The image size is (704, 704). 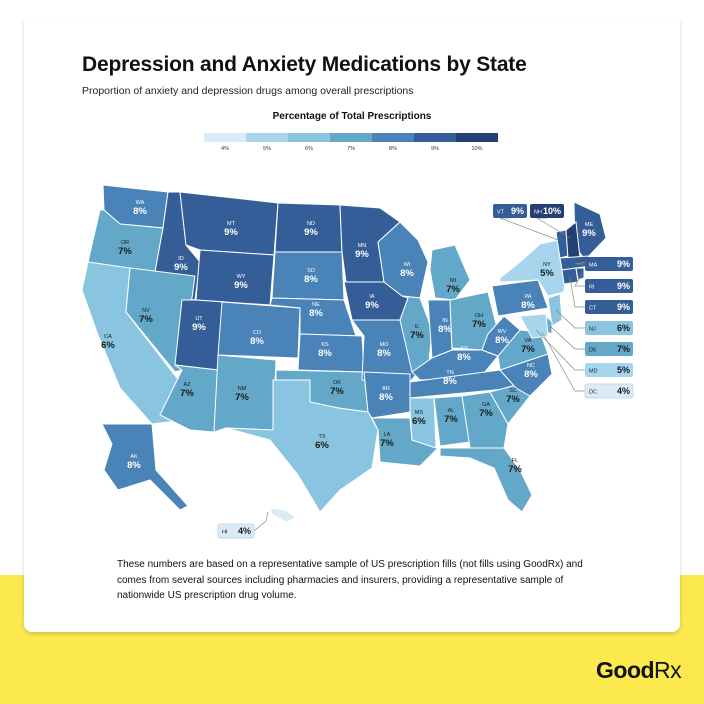 What do you see at coordinates (513, 391) in the screenshot?
I see `state-label-sc: SC` at bounding box center [513, 391].